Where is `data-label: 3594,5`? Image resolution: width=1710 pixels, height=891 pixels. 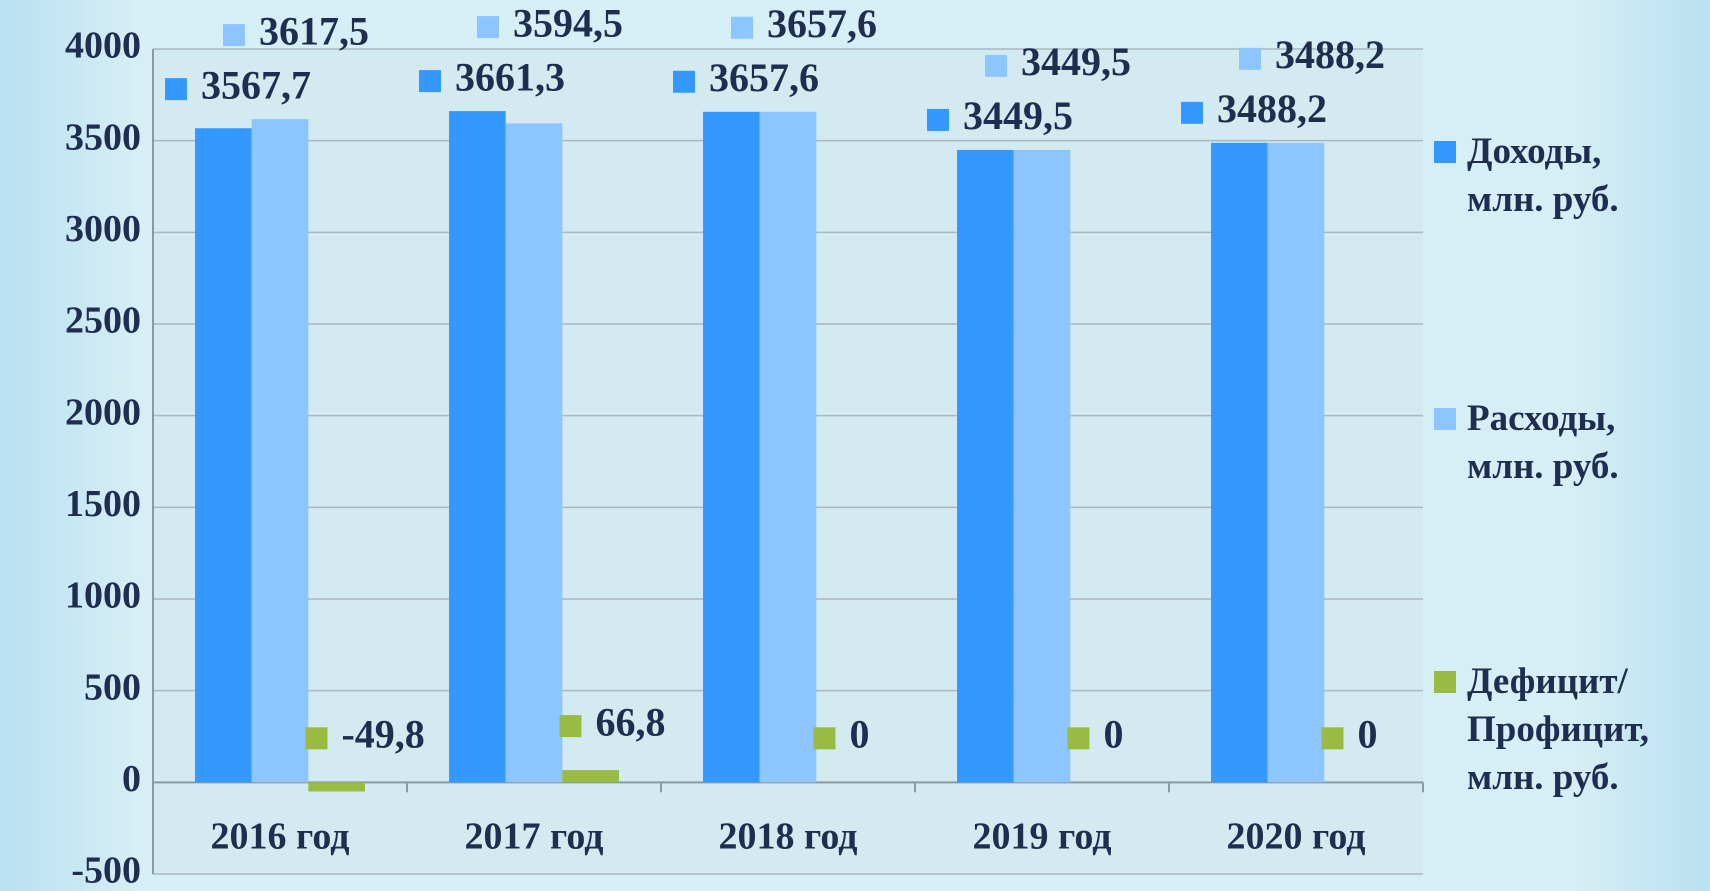 data-label: 3594,5 is located at coordinates (568, 22).